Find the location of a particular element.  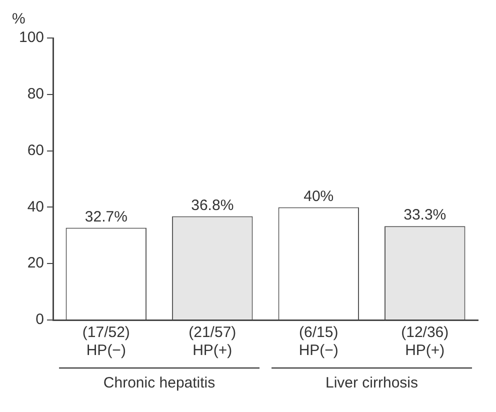

data-label: 36.8% is located at coordinates (212, 205).